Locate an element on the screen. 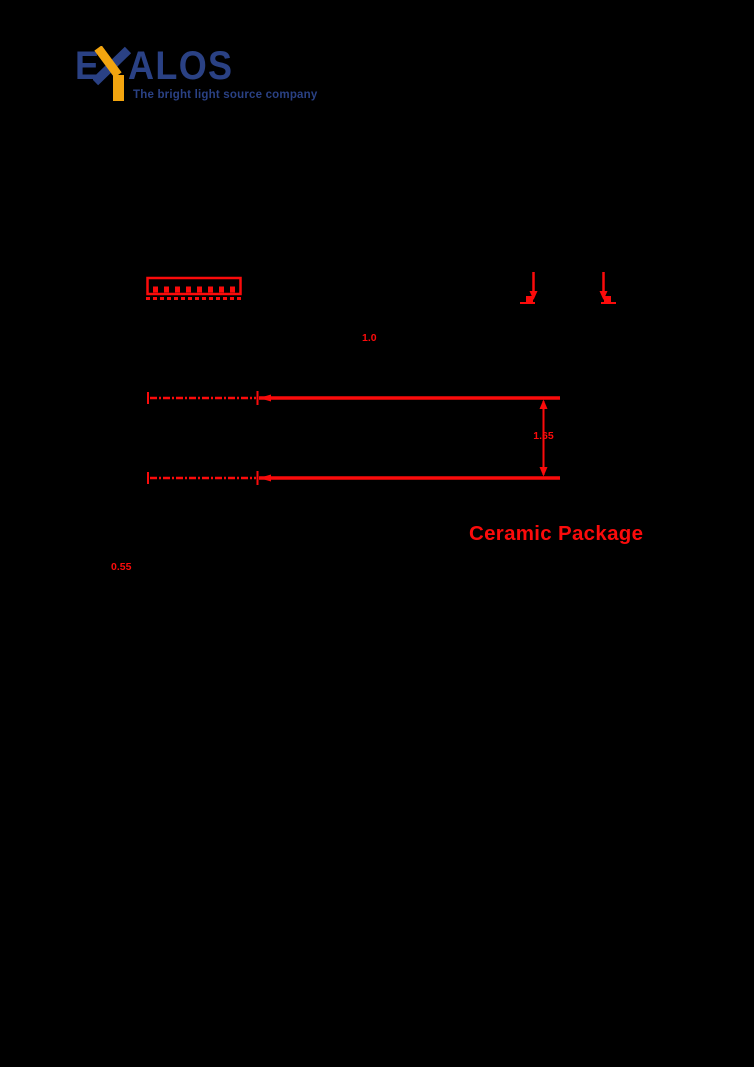 The width and height of the screenshot is (754, 1067). logo-x-icon is located at coordinates (112, 73).